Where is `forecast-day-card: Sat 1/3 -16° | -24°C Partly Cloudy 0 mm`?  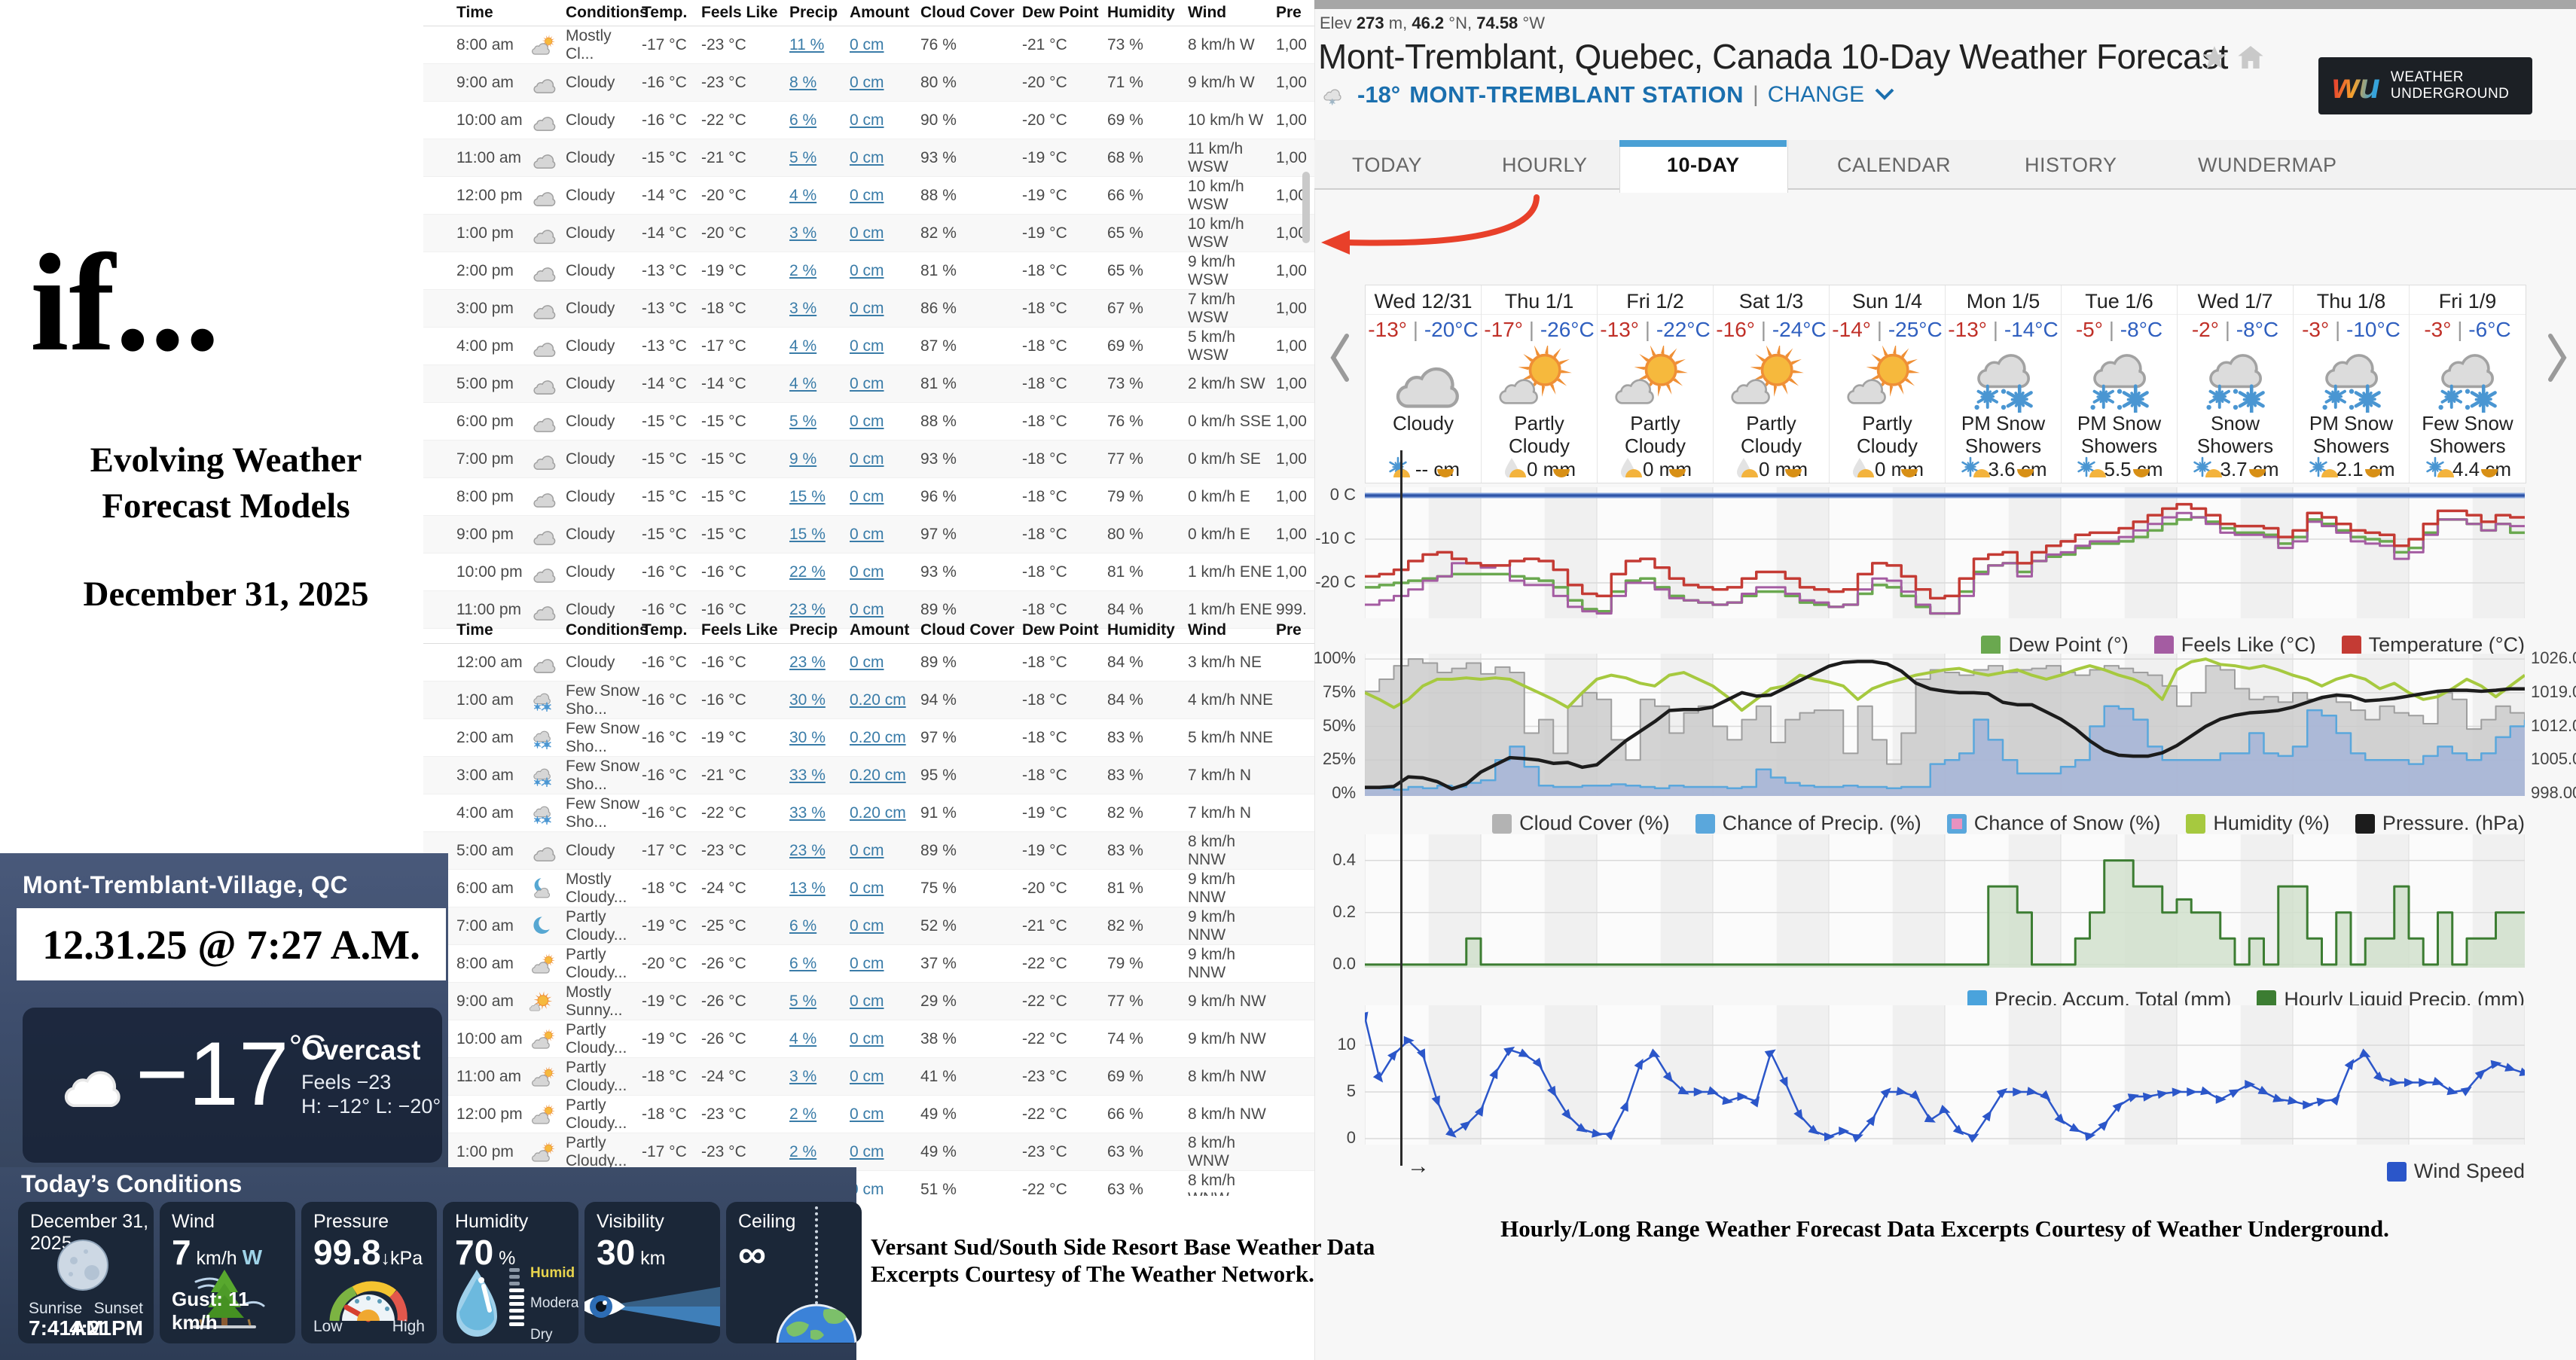
forecast-day-card: Sat 1/3 -16° | -24°C Partly Cloudy 0 mm is located at coordinates (1772, 384).